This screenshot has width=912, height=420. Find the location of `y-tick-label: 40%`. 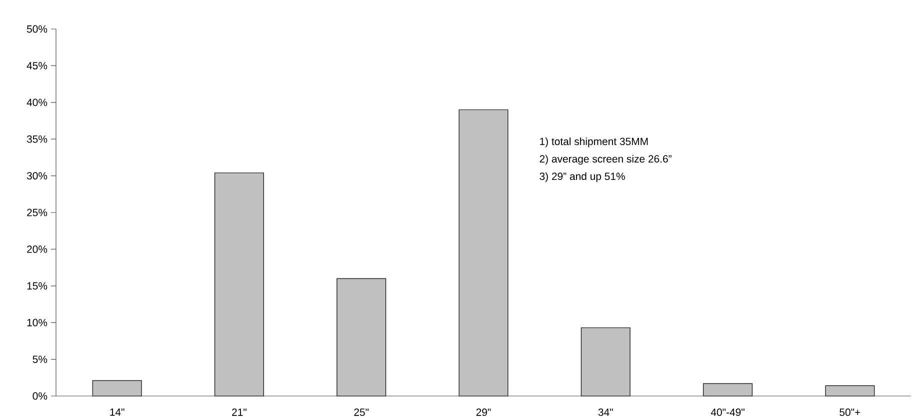

y-tick-label: 40% is located at coordinates (37, 102).